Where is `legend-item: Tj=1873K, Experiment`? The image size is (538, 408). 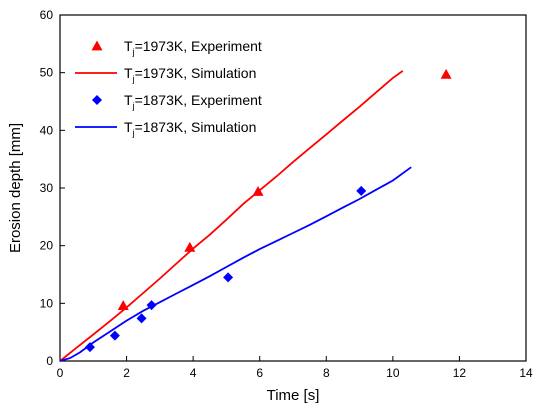 legend-item: Tj=1873K, Experiment is located at coordinates (177, 101).